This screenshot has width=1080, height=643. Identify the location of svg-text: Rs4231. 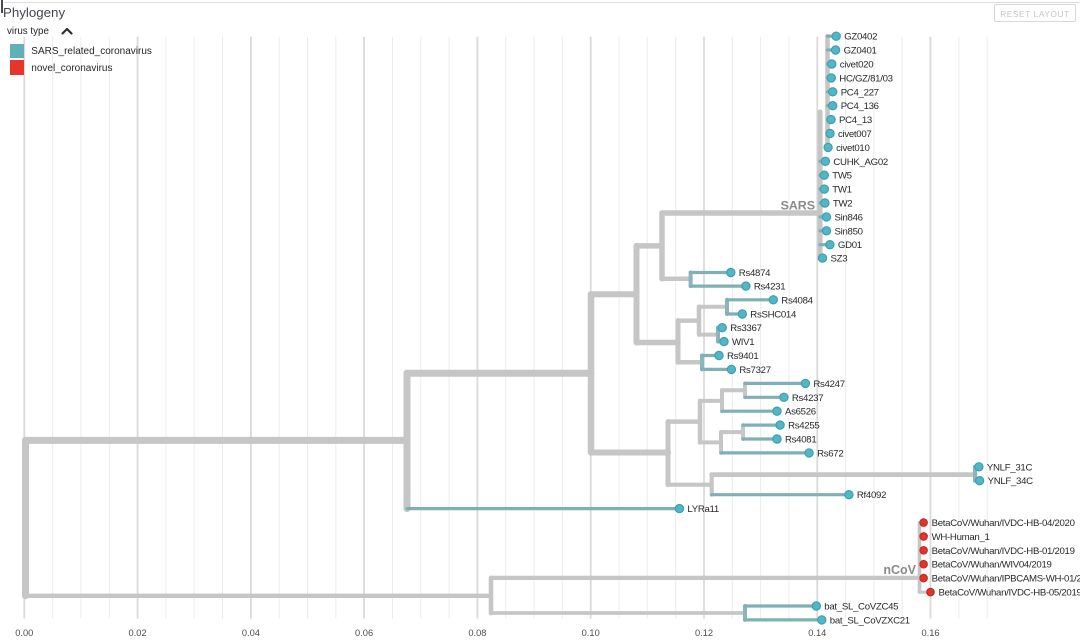
(769, 287).